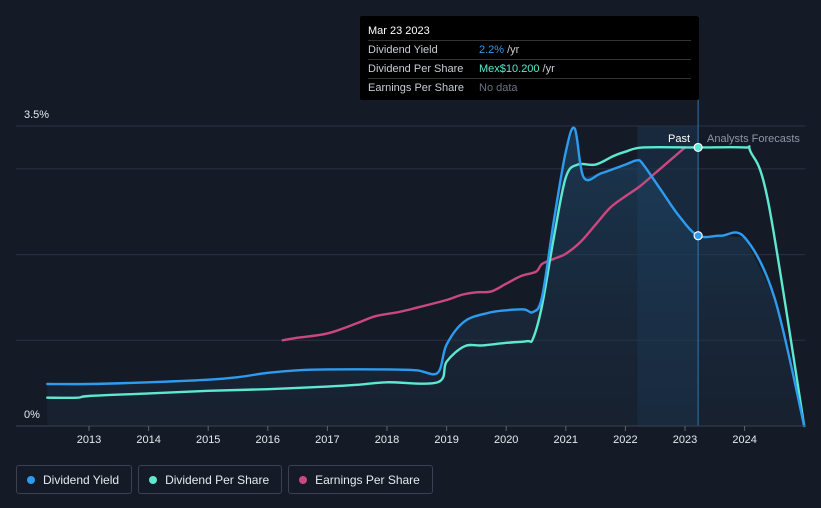 Image resolution: width=821 pixels, height=508 pixels. I want to click on x-tick-label: 2022, so click(625, 440).